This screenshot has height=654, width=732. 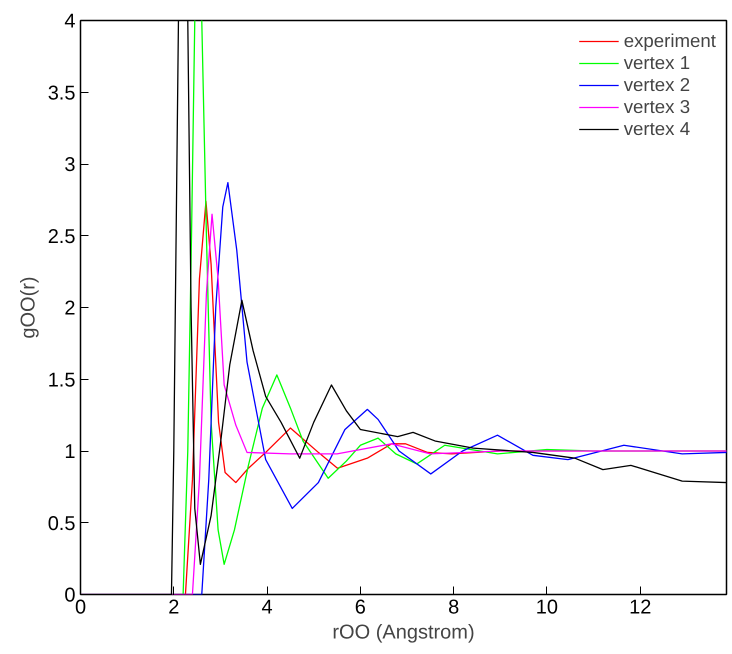 What do you see at coordinates (403, 633) in the screenshot?
I see `x-axis-title: rOO (Angstrom)` at bounding box center [403, 633].